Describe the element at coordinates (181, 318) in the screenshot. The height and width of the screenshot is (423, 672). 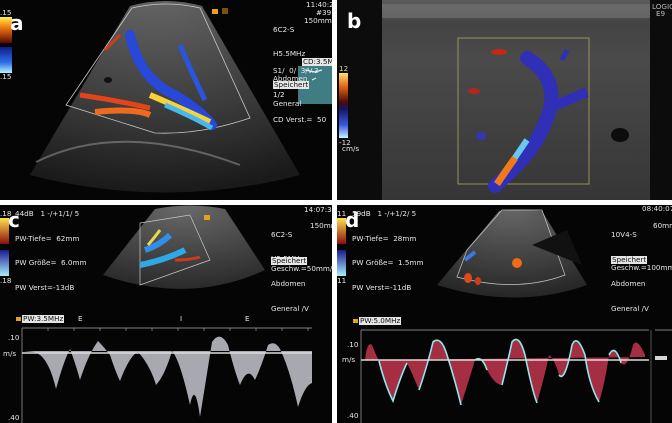
I see `marker-i: I` at that location.